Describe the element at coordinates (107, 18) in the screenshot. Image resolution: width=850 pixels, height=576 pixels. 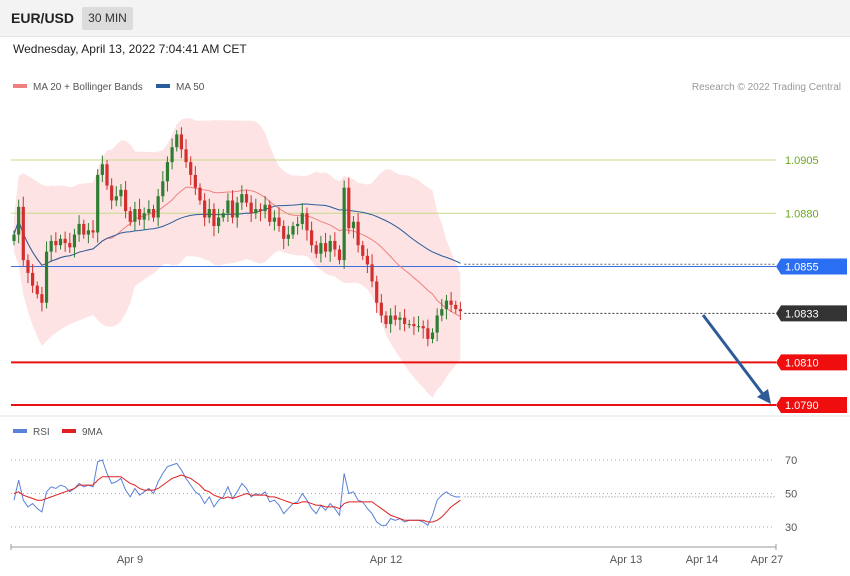
I see `timeframe-button: 30 MIN` at that location.